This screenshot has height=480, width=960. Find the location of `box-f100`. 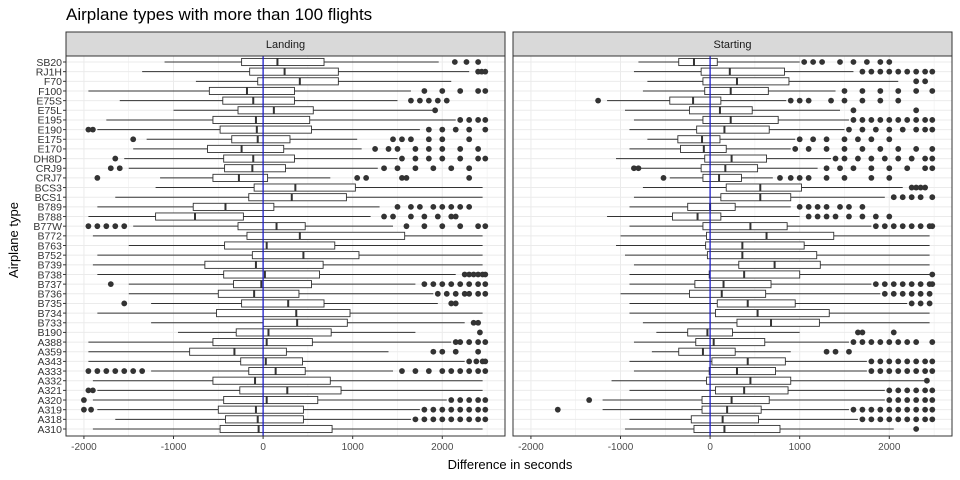

box-f100 is located at coordinates (789, 90).